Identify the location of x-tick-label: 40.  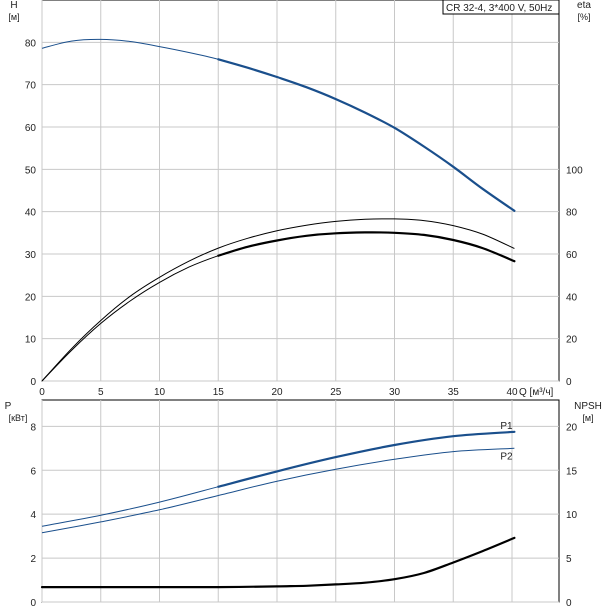
(512, 392).